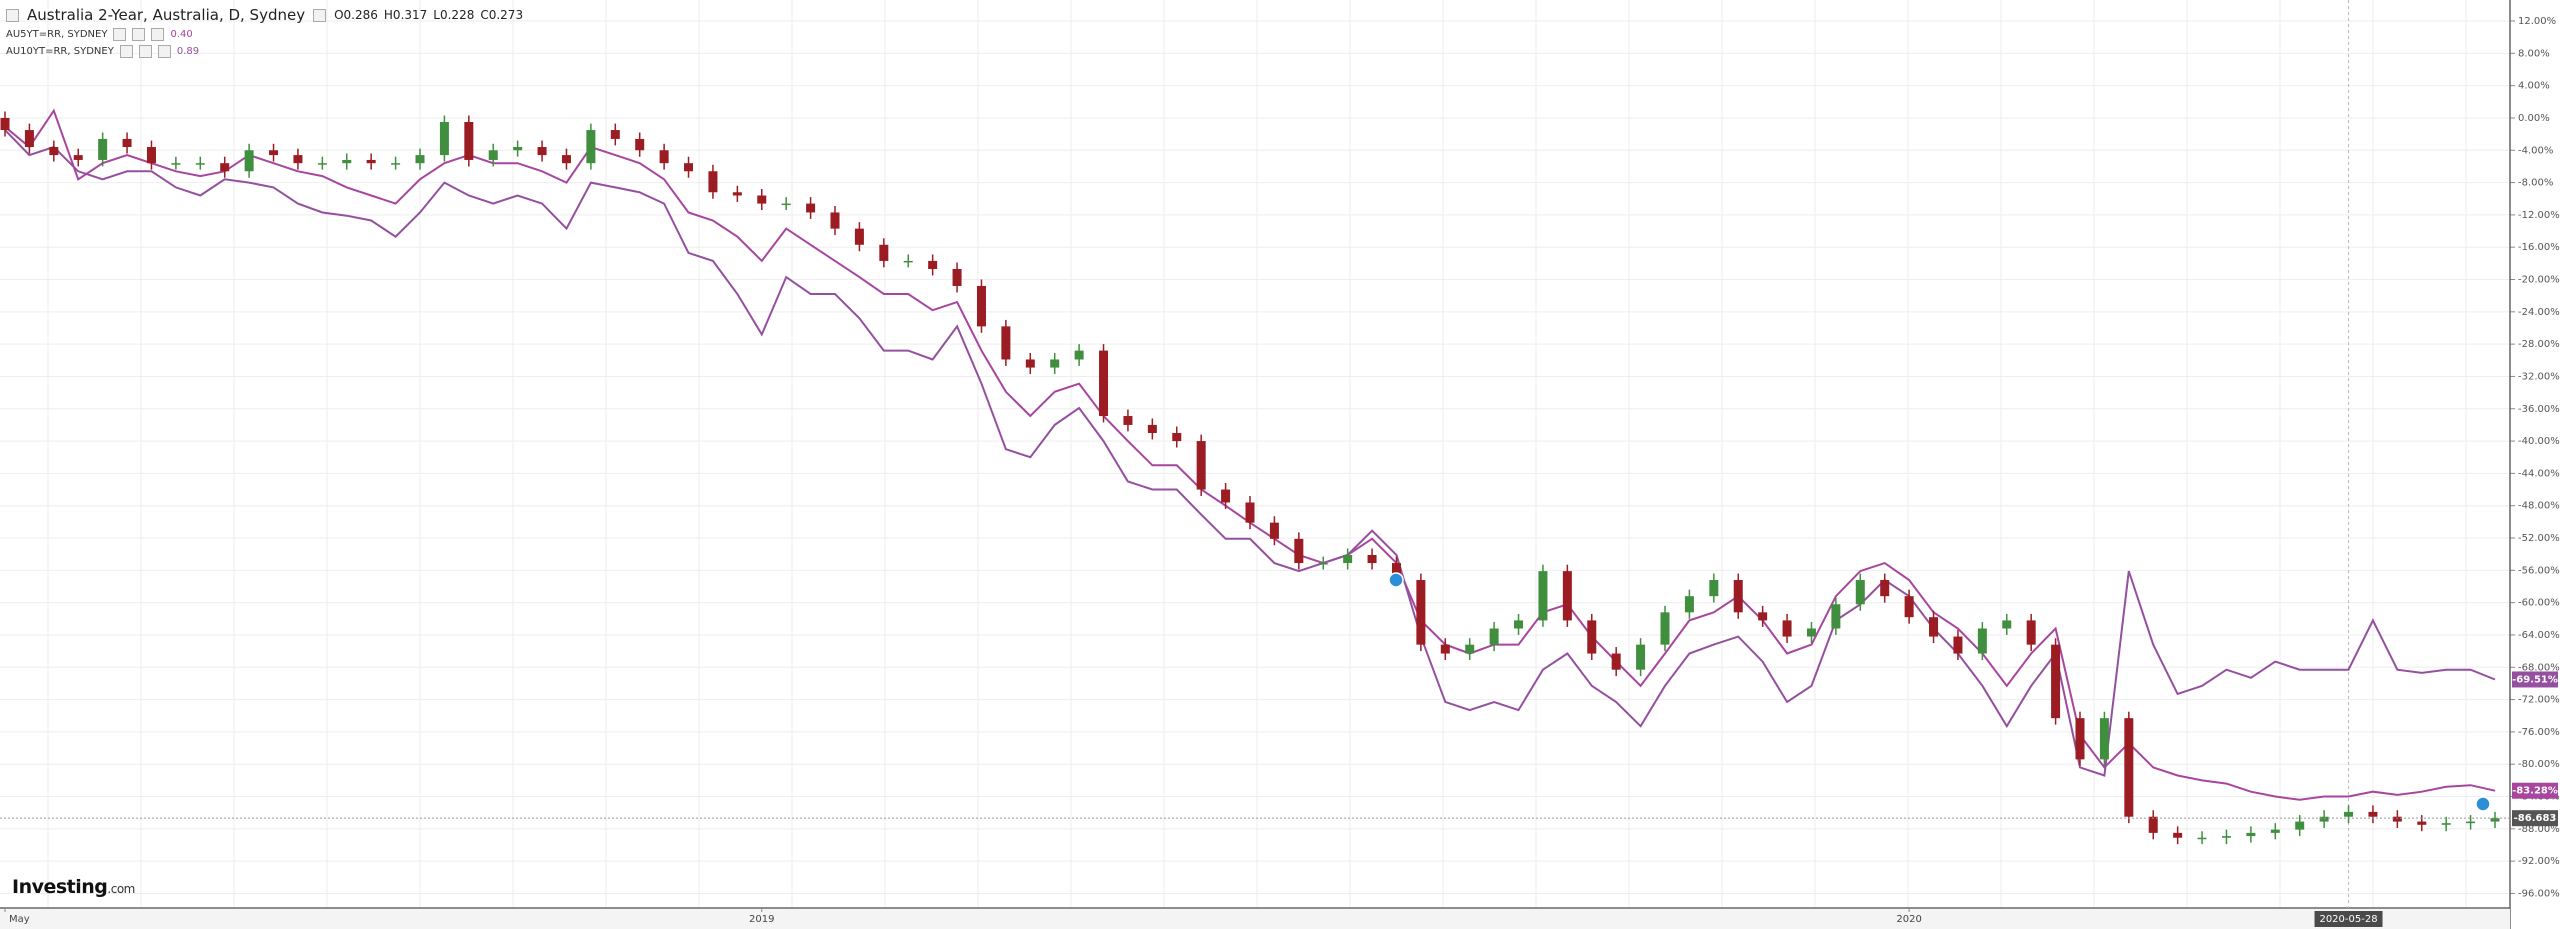  What do you see at coordinates (2534, 53) in the screenshot?
I see `y-tick-label: 8.00%` at bounding box center [2534, 53].